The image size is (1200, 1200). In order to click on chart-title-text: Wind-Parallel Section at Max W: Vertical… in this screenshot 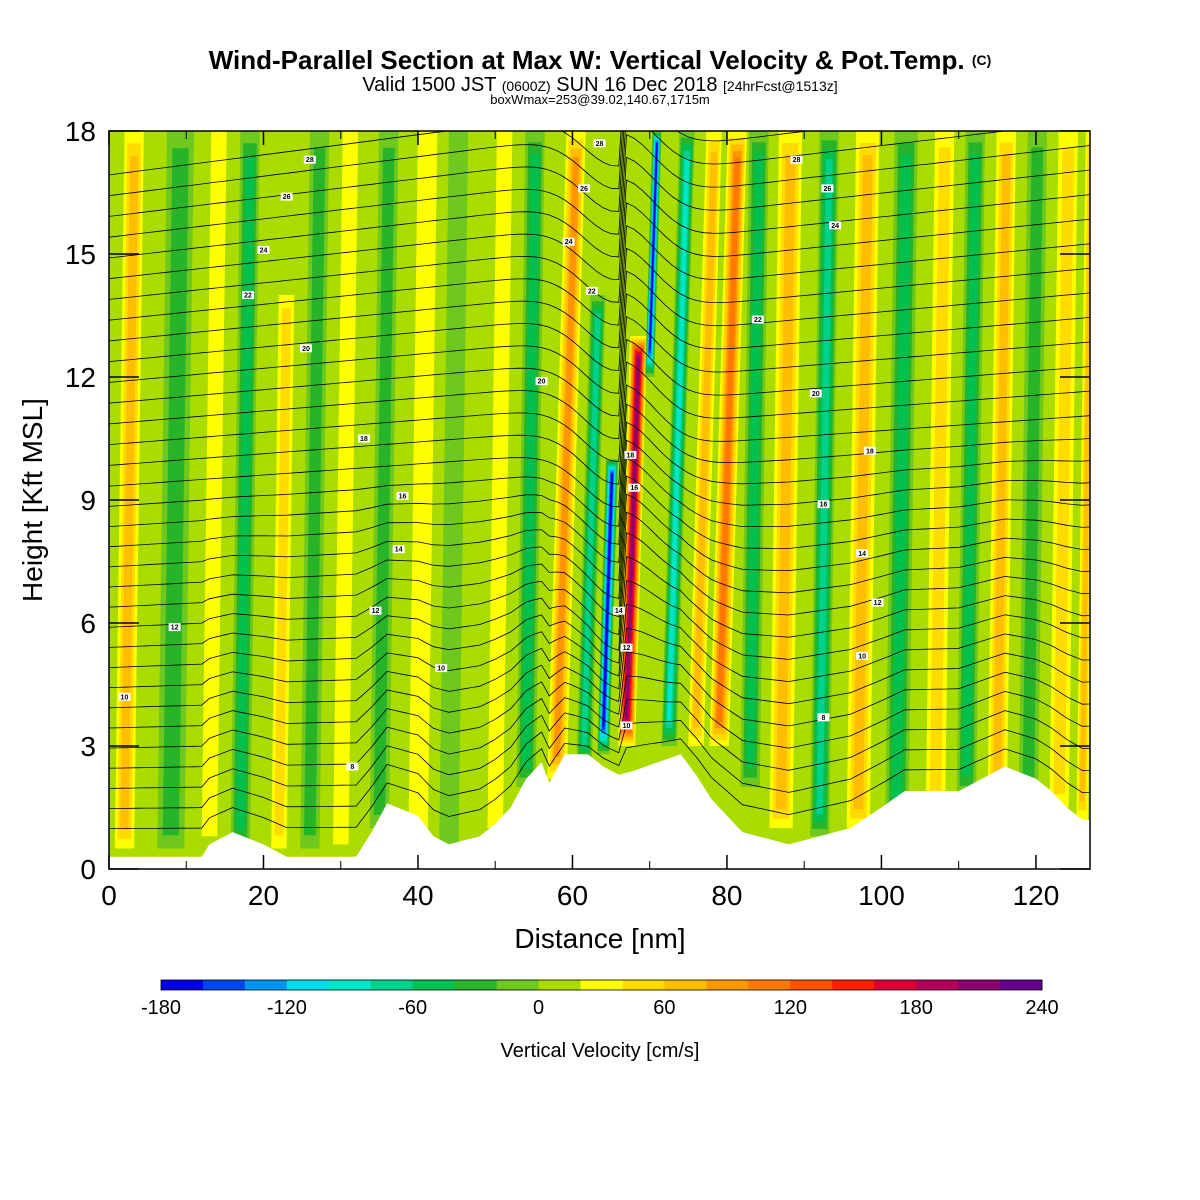, I will do `click(587, 60)`.